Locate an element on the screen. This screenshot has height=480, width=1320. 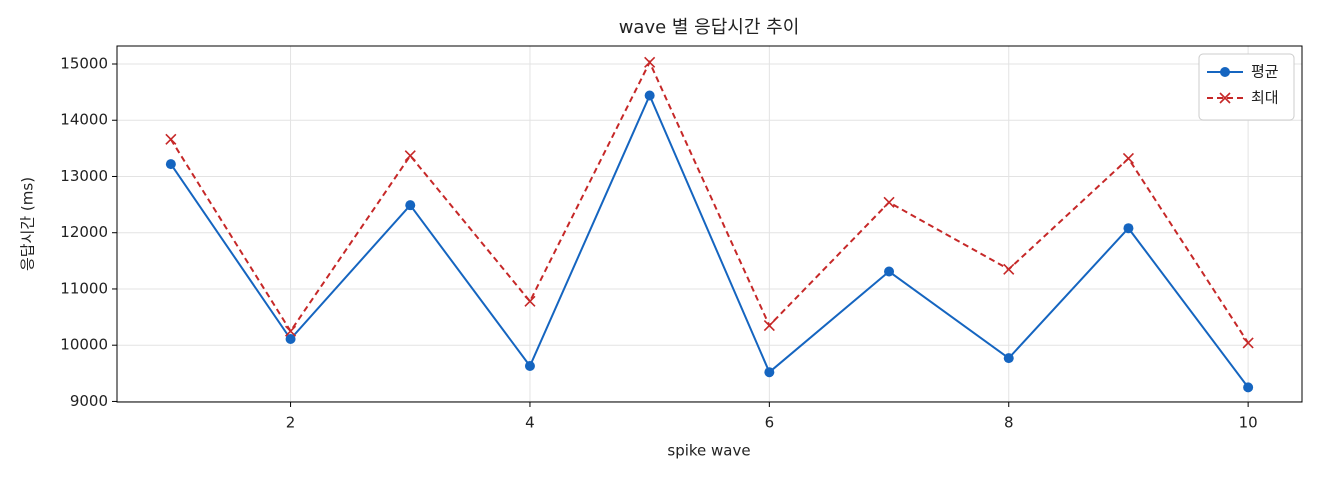
x-tick-label: 2 is located at coordinates (291, 423).